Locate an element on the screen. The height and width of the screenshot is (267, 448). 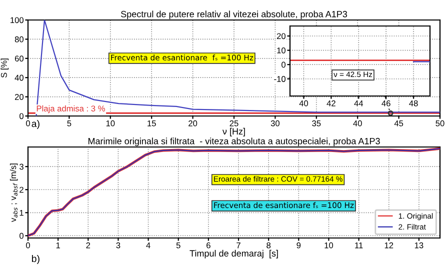
ref-line-label: Plaja admisa : 3 % is located at coordinates (70, 109).